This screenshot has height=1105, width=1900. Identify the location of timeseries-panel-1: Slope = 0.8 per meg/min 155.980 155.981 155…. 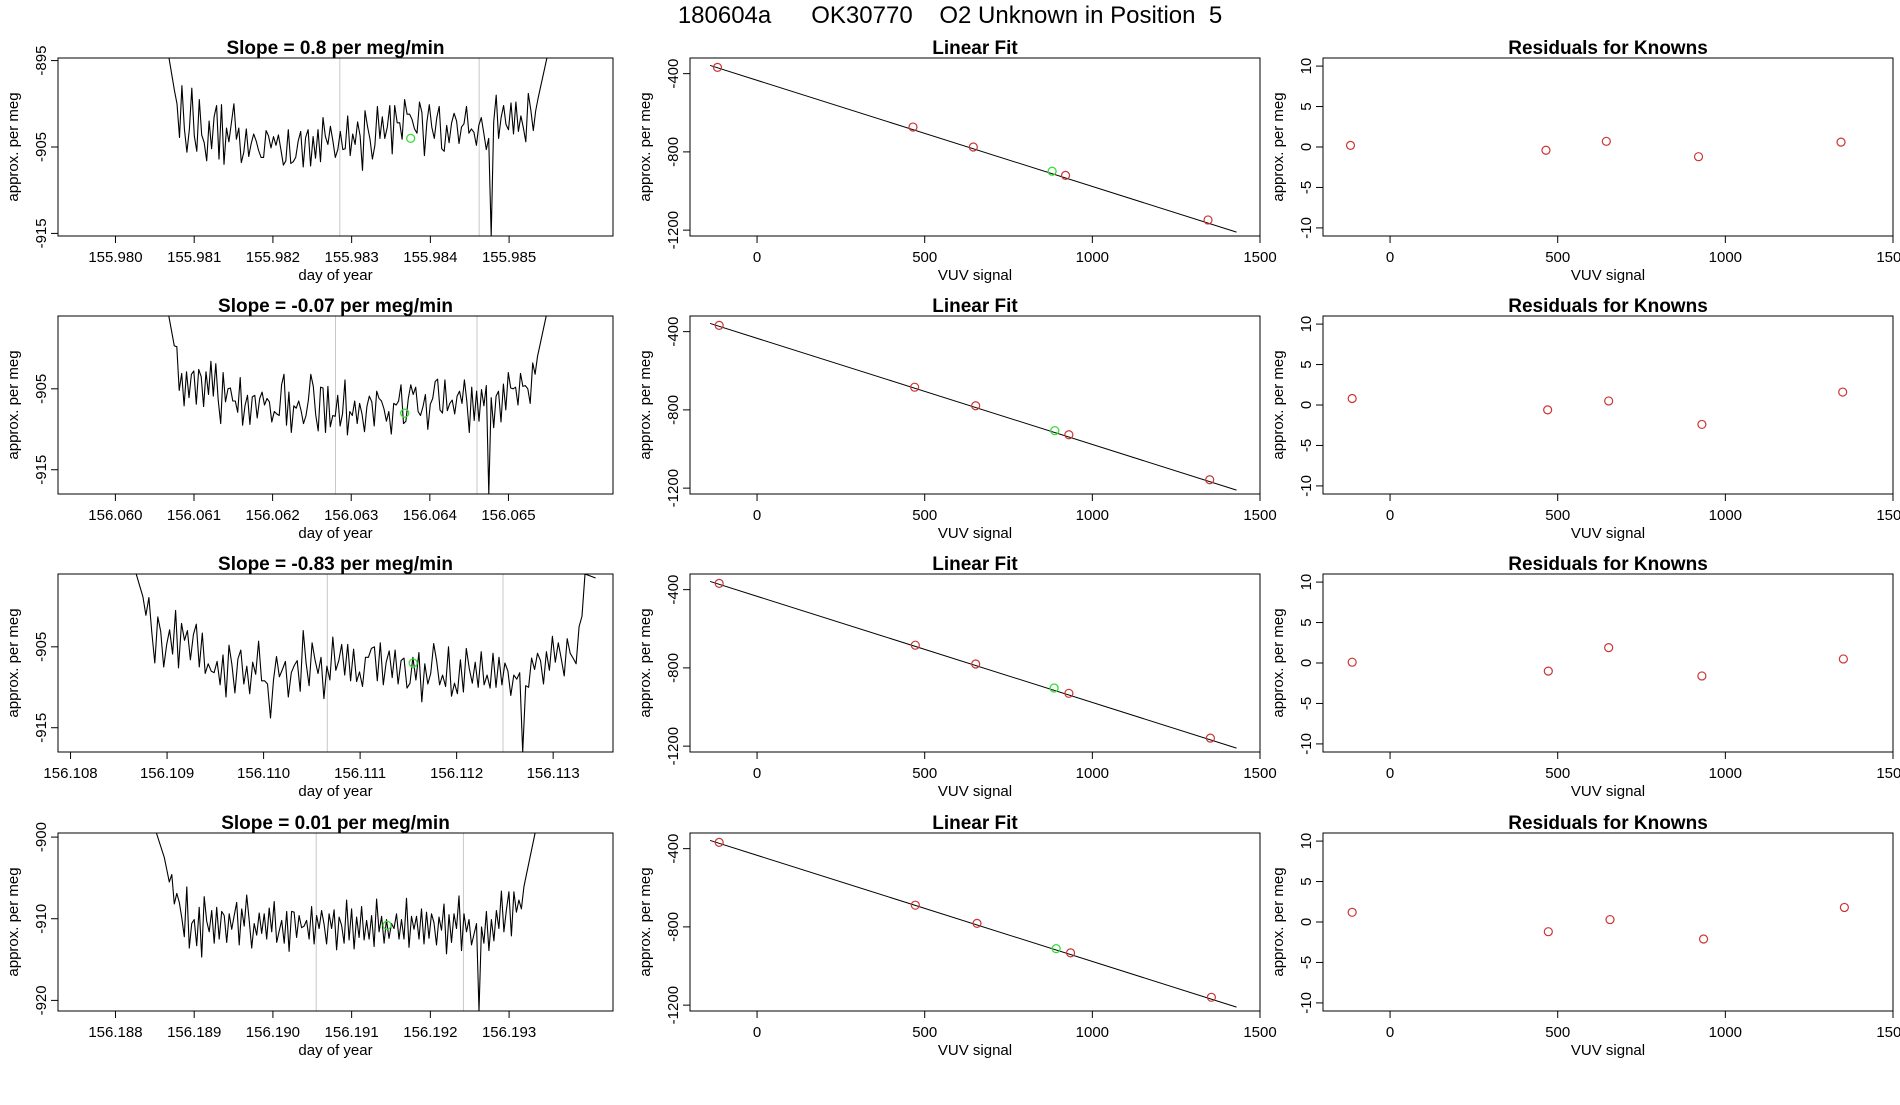
(309, 161).